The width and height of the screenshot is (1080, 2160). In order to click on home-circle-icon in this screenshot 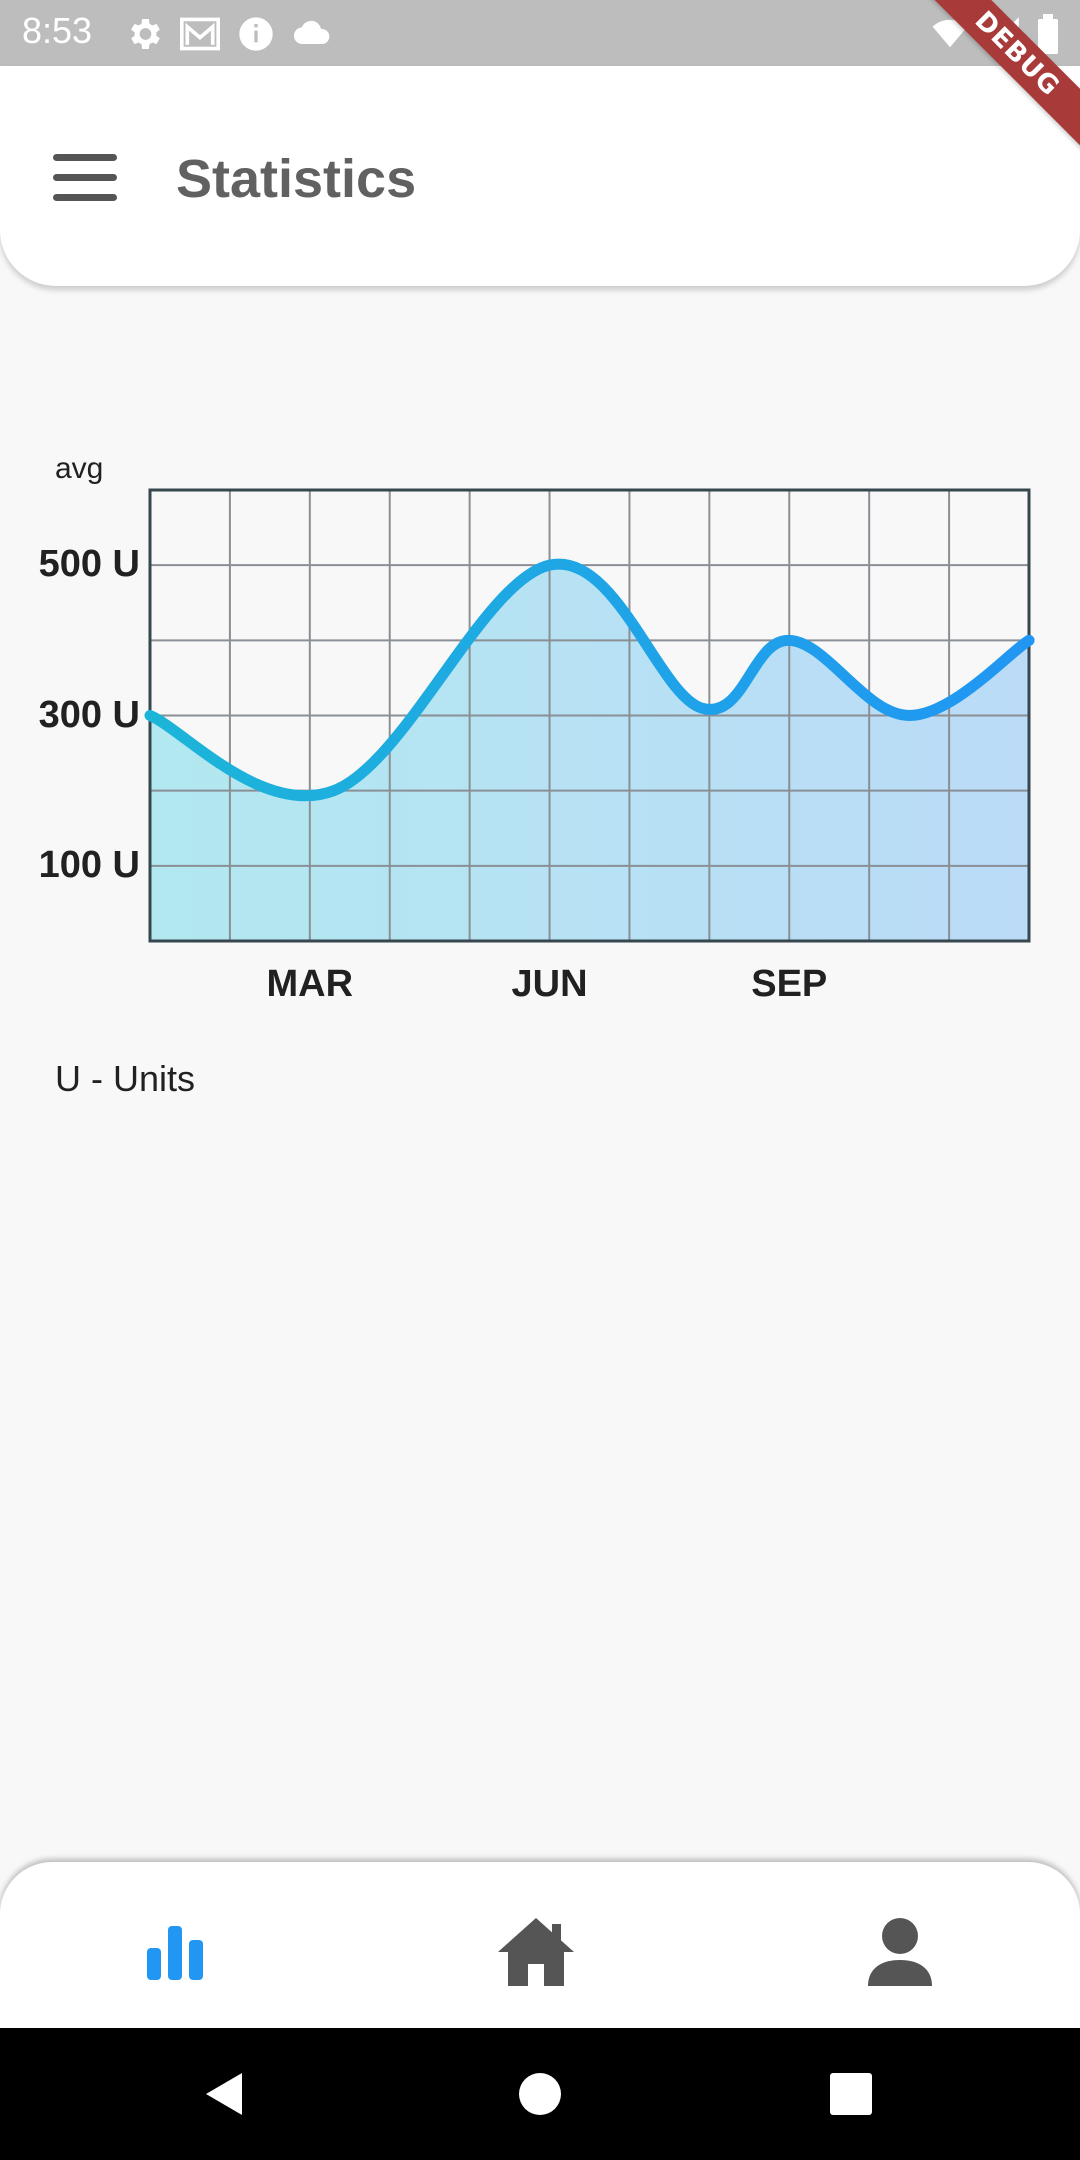, I will do `click(540, 2094)`.